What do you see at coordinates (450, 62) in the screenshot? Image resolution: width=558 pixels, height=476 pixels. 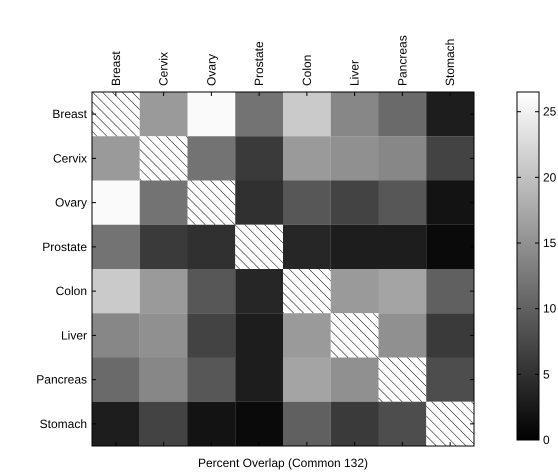 I see `x-tick-label: Stomach` at bounding box center [450, 62].